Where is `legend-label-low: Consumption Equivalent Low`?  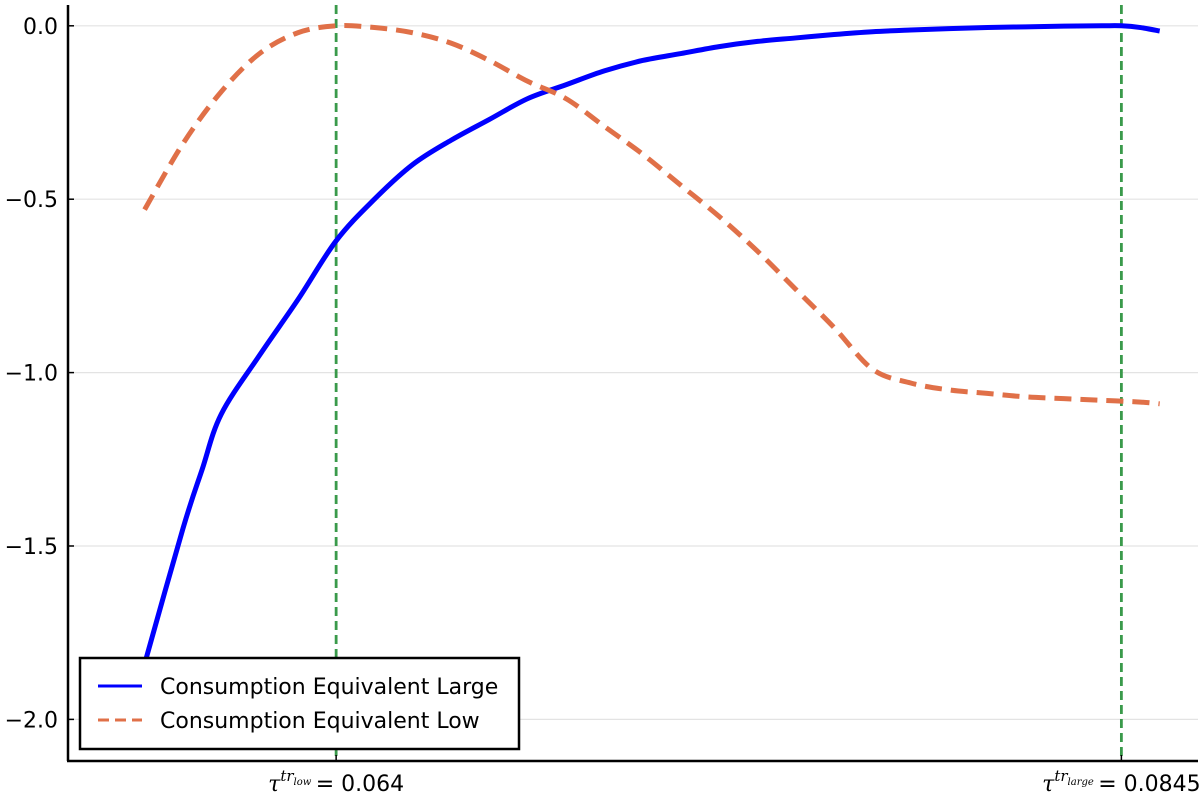
legend-label-low: Consumption Equivalent Low is located at coordinates (320, 721).